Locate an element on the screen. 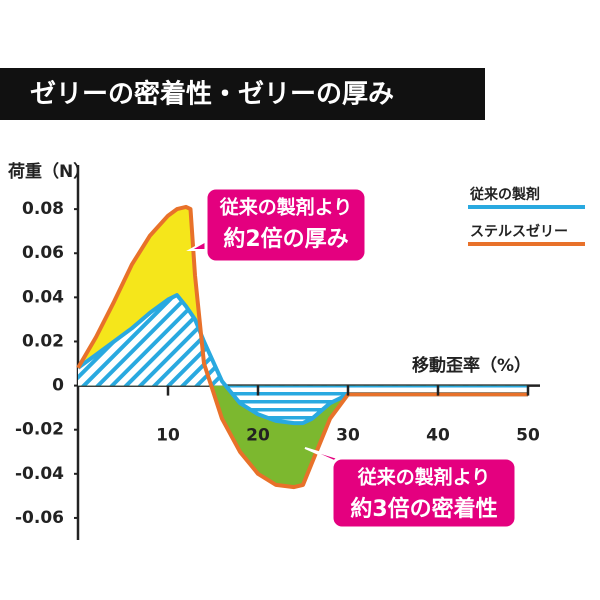 The height and width of the screenshot is (600, 600). x-axis-label: 移動歪率（%） is located at coordinates (471, 365).